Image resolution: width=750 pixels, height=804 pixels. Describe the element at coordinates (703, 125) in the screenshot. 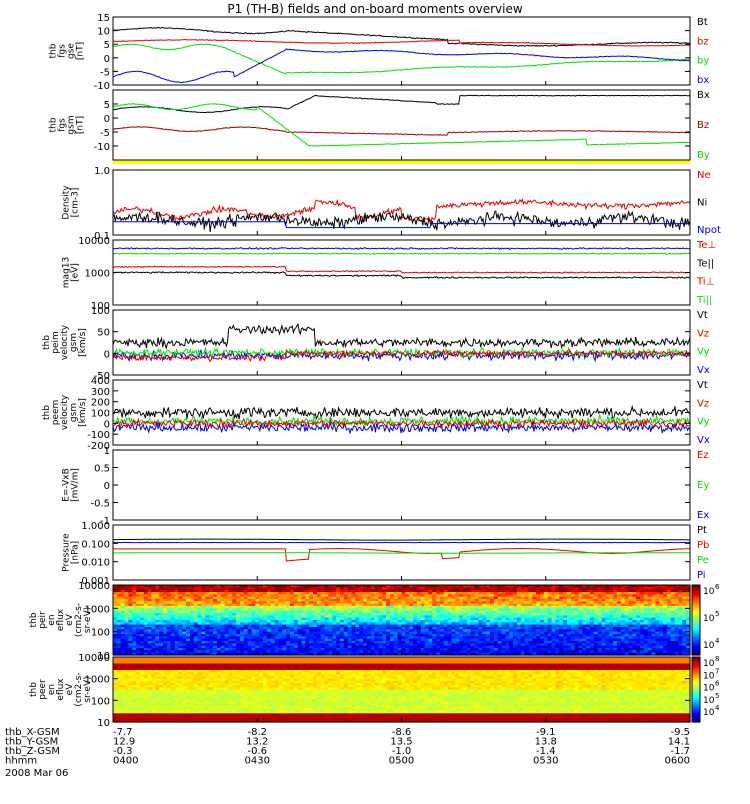

I see `legend-entry: Bz` at that location.